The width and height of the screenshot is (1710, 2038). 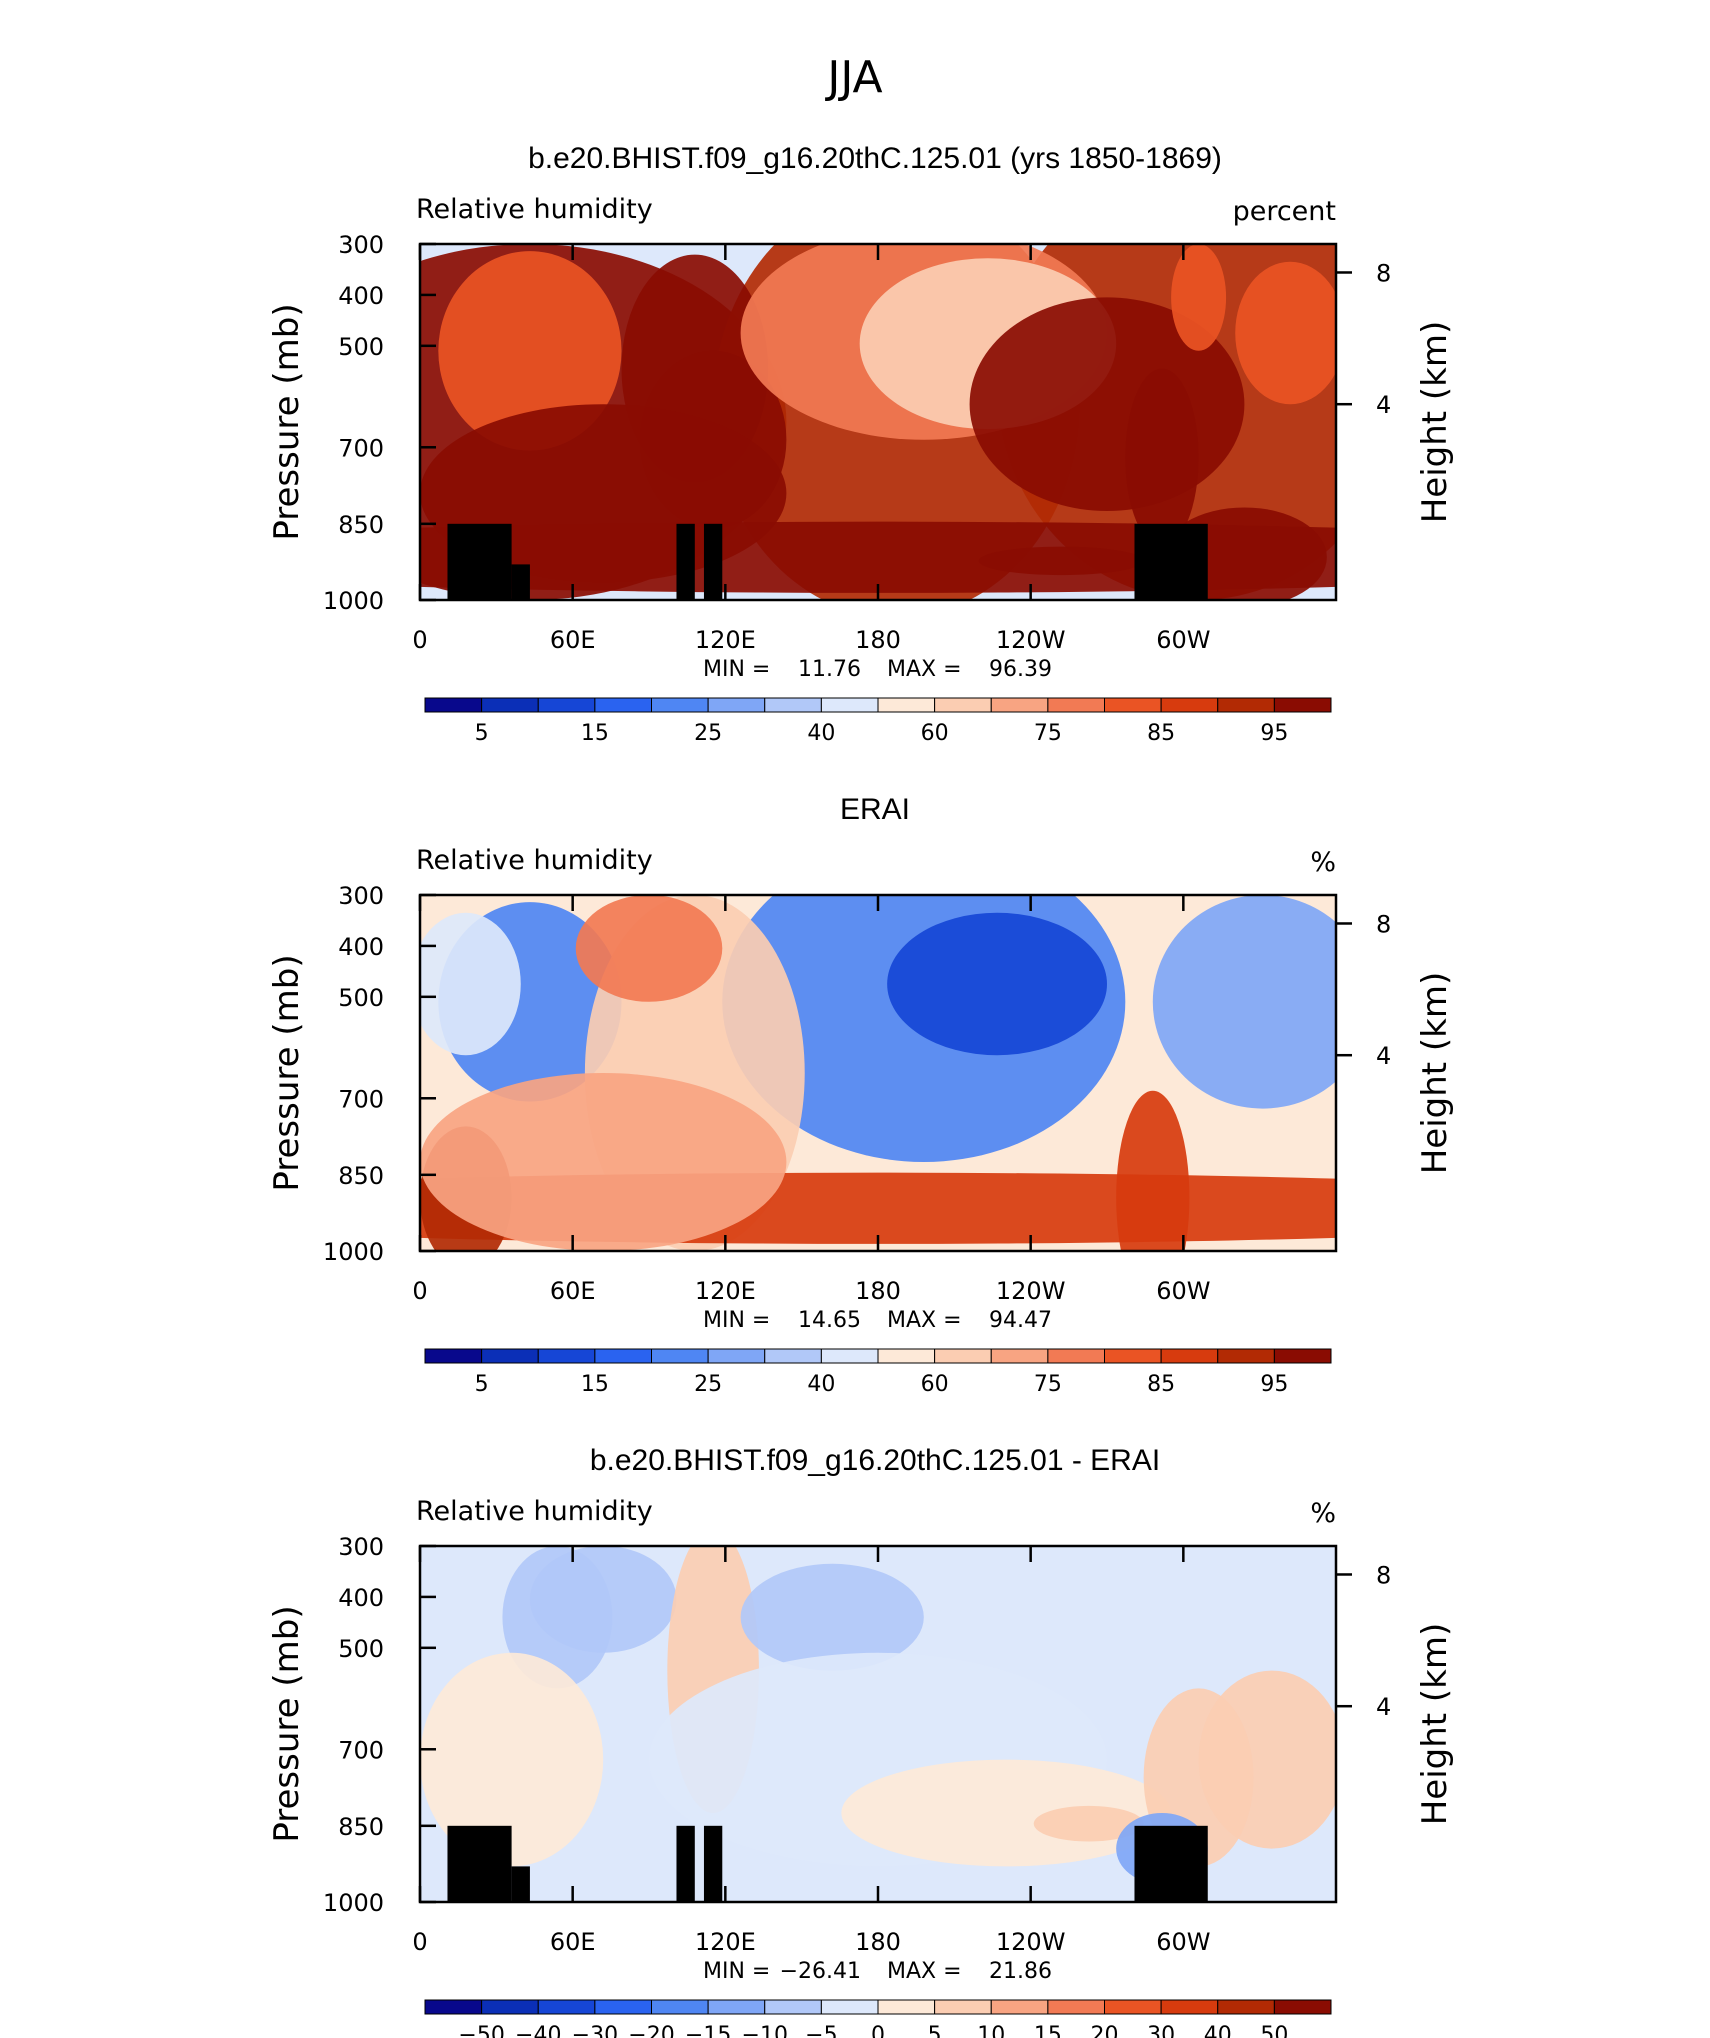 I want to click on colorbar-label: 95, so click(x=1274, y=1384).